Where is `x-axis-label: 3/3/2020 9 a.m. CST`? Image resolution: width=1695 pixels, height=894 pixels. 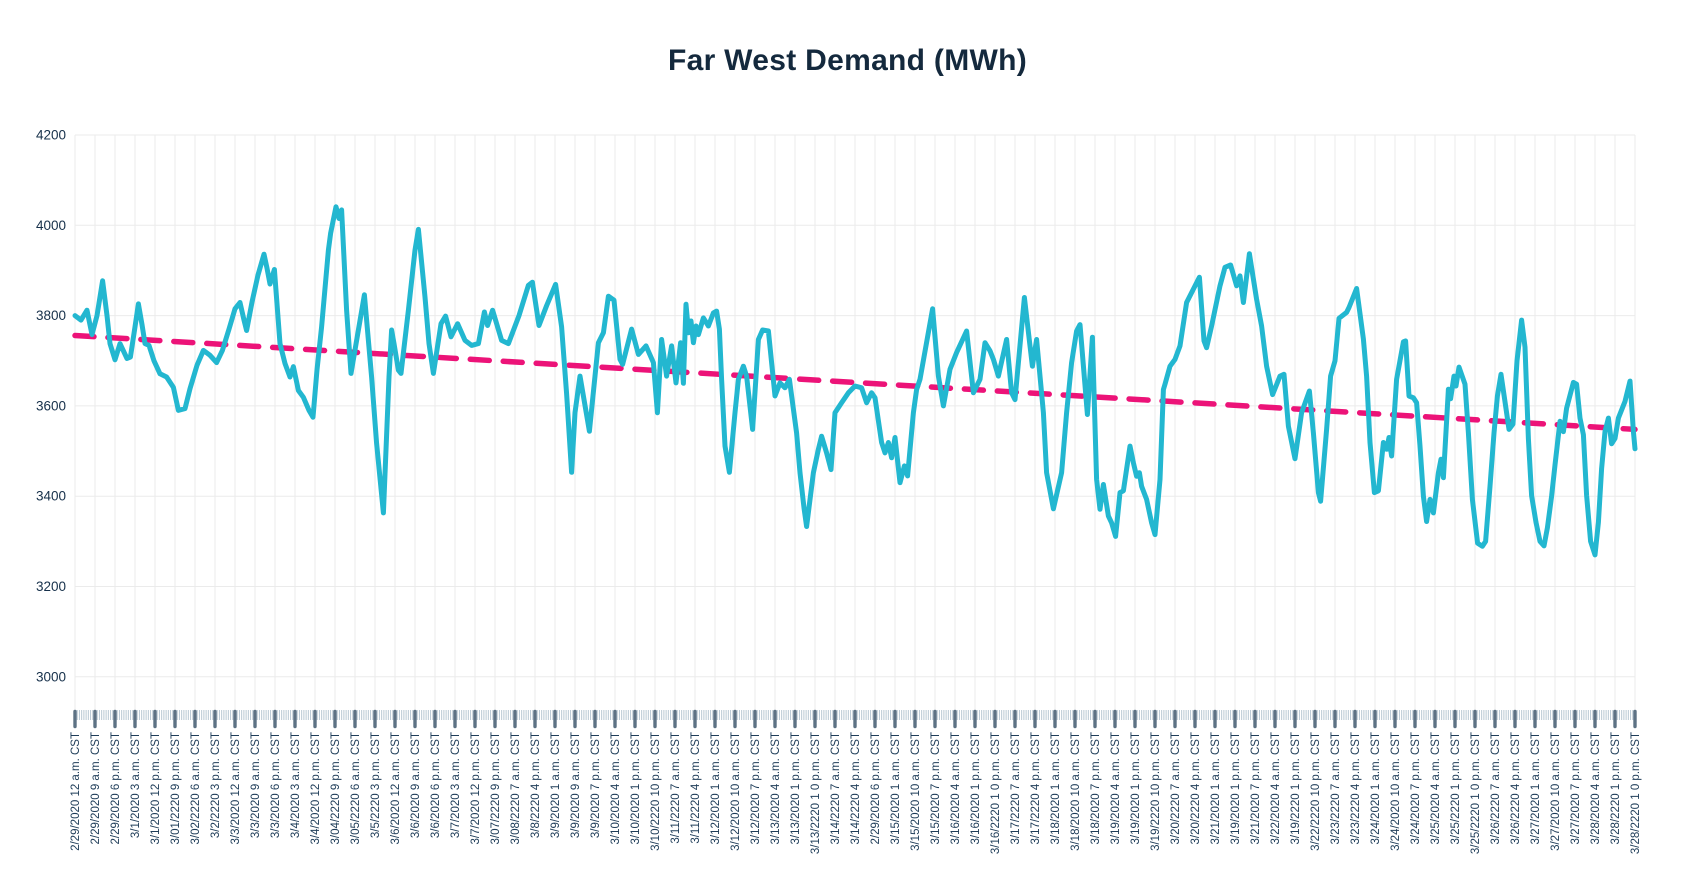 x-axis-label: 3/3/2020 9 a.m. CST is located at coordinates (256, 785).